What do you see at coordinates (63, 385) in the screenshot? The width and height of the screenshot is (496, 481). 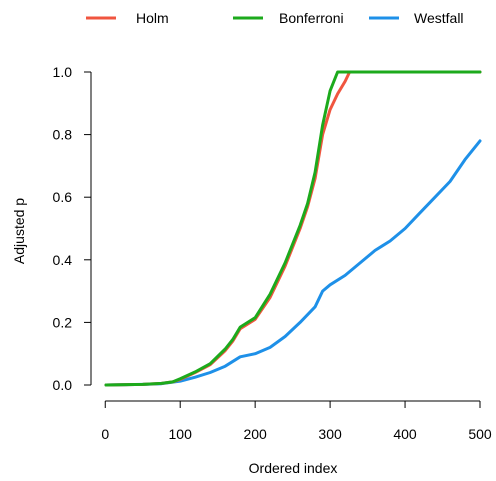 I see `y-tick-label: 0.0` at bounding box center [63, 385].